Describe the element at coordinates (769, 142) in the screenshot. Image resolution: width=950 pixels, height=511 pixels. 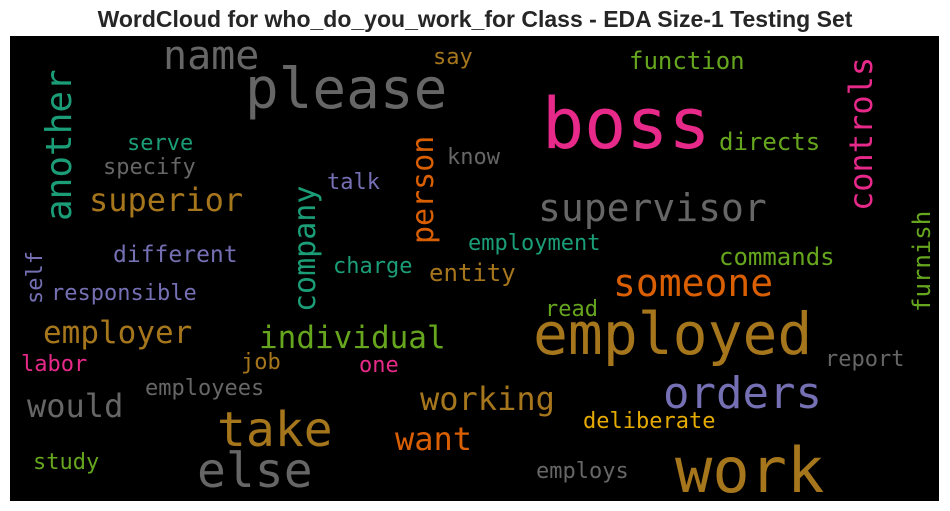
I see `word-directs: directs` at that location.